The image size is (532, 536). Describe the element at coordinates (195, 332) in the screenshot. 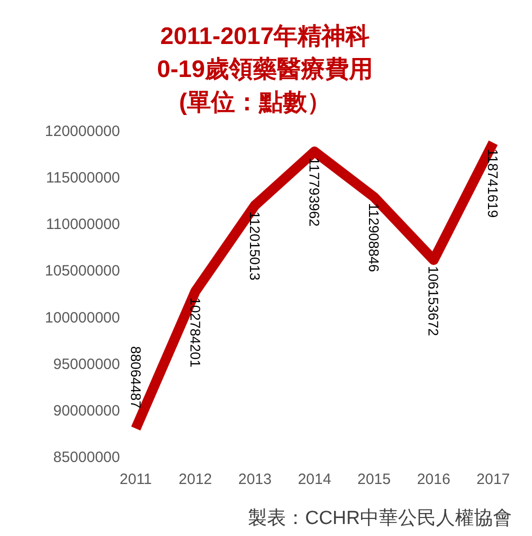

I see `data-label: 102784201` at that location.